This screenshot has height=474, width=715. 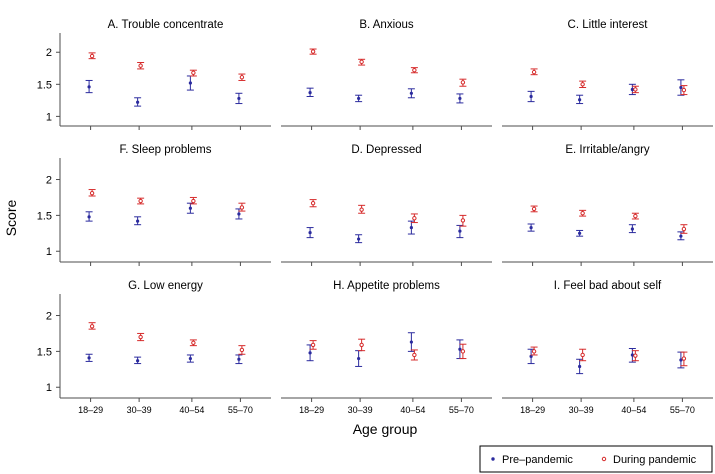 I want to click on panel-7: G. Low energy 1 1.5 2 18–29 30–39 40–54 55–70, so click(x=154, y=347).